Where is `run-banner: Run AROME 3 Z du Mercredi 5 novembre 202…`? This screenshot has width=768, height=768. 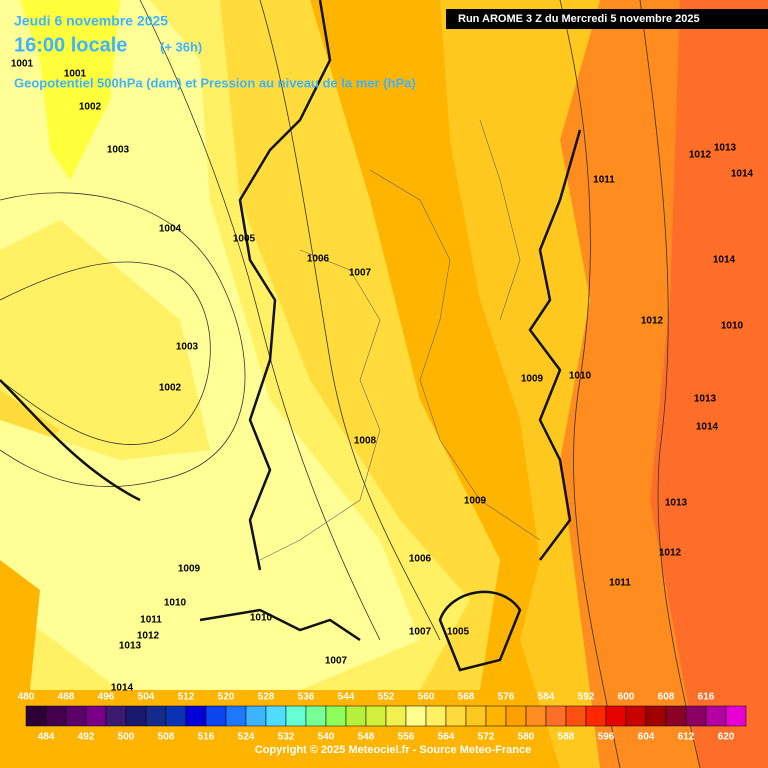 run-banner: Run AROME 3 Z du Mercredi 5 novembre 202… is located at coordinates (579, 19).